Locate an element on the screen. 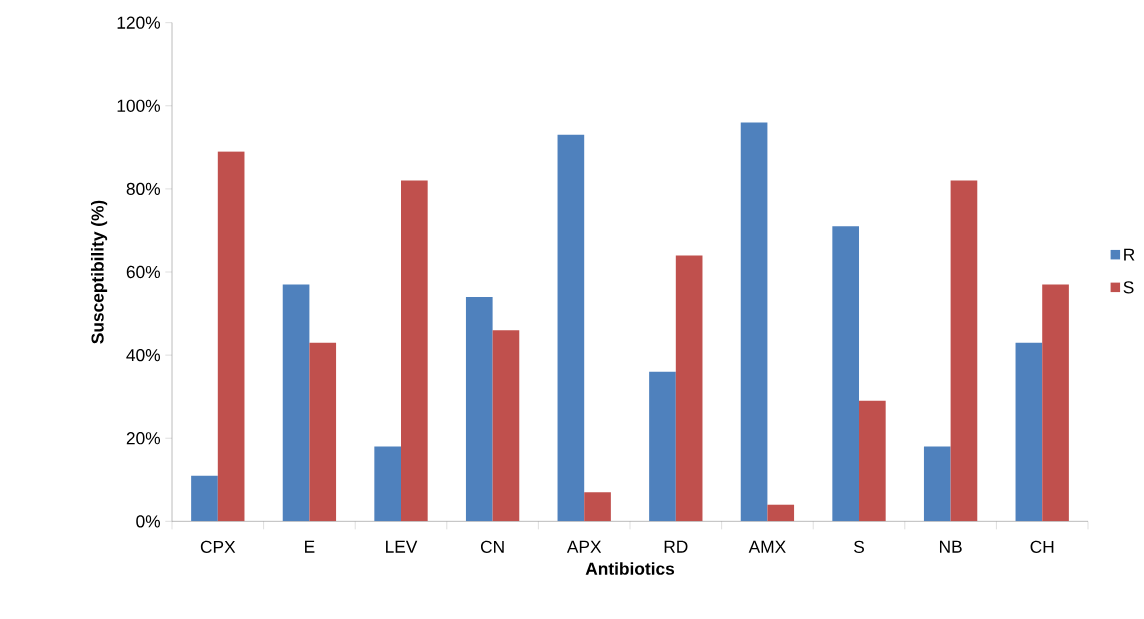  x-tick-label: E is located at coordinates (310, 546).